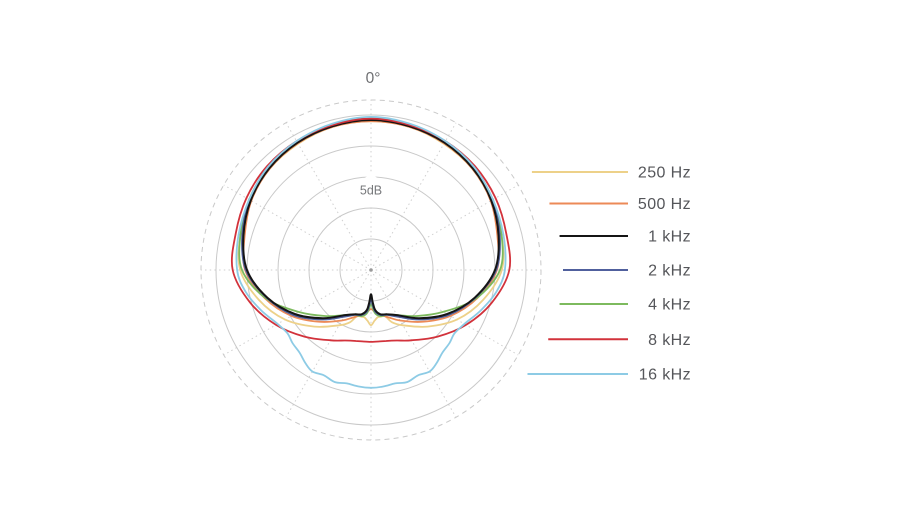  I want to click on db-label-halo, so click(371, 190).